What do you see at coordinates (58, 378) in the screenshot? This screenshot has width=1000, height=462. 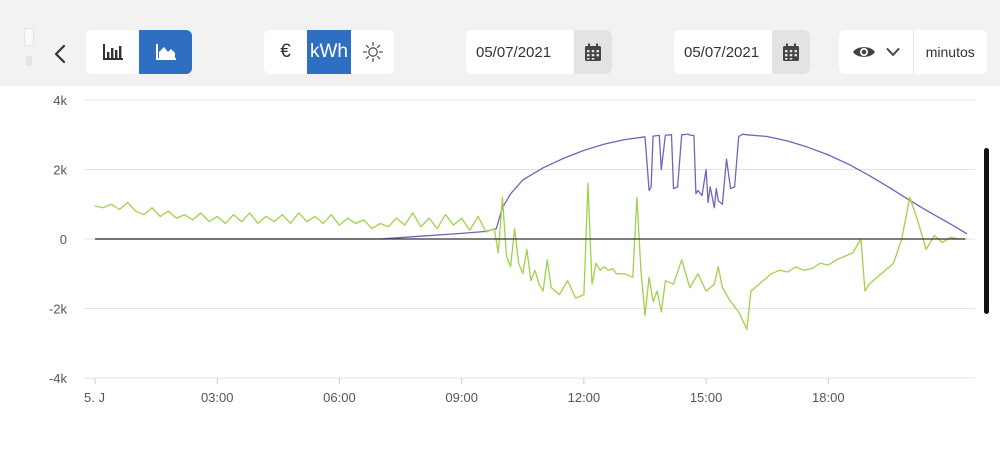 I see `y-tick-label: -4k` at bounding box center [58, 378].